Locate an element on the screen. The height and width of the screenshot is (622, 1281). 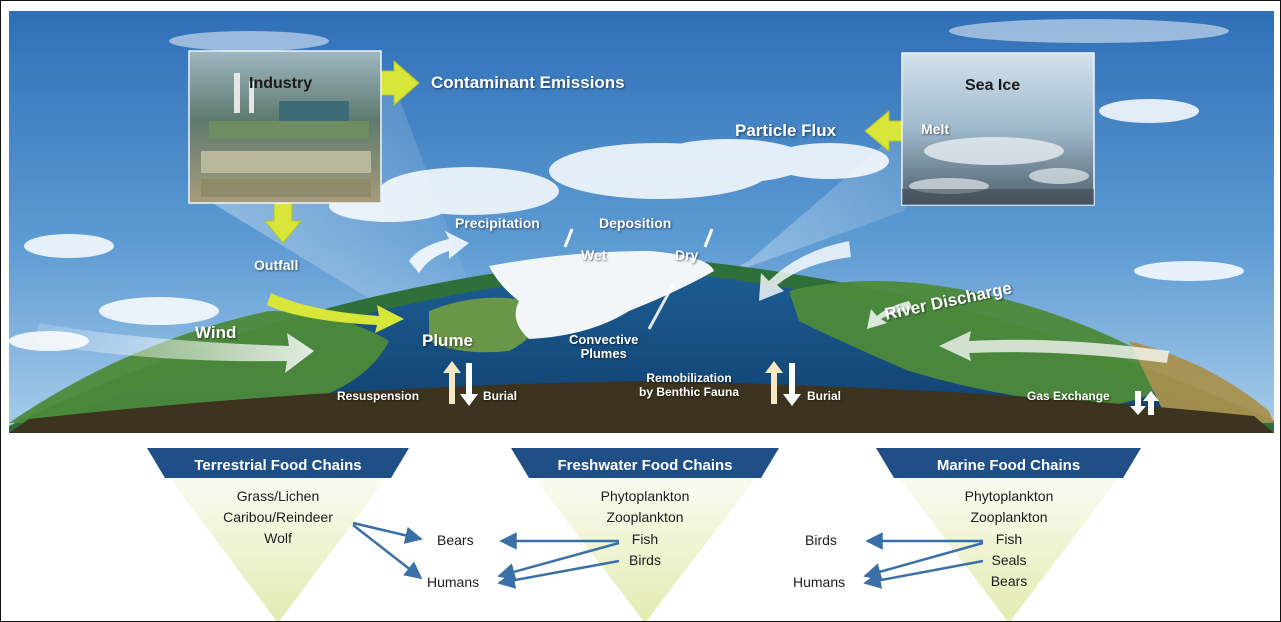
melt-label: Melt is located at coordinates (935, 129).